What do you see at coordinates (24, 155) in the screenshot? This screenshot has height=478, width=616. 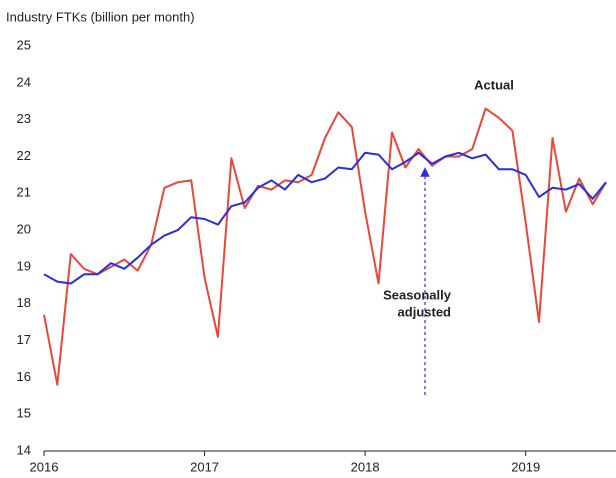 I see `y-tick-label: 22` at bounding box center [24, 155].